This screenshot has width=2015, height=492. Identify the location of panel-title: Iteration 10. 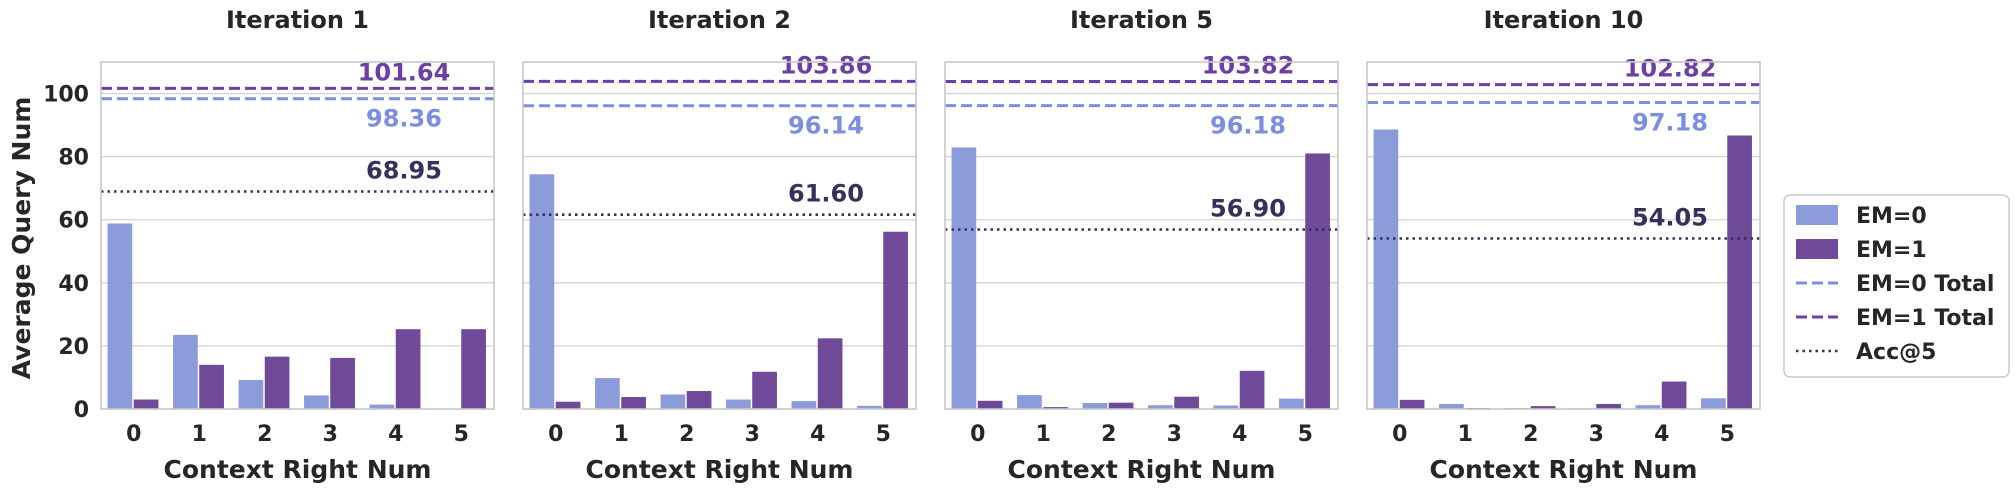
(1564, 20).